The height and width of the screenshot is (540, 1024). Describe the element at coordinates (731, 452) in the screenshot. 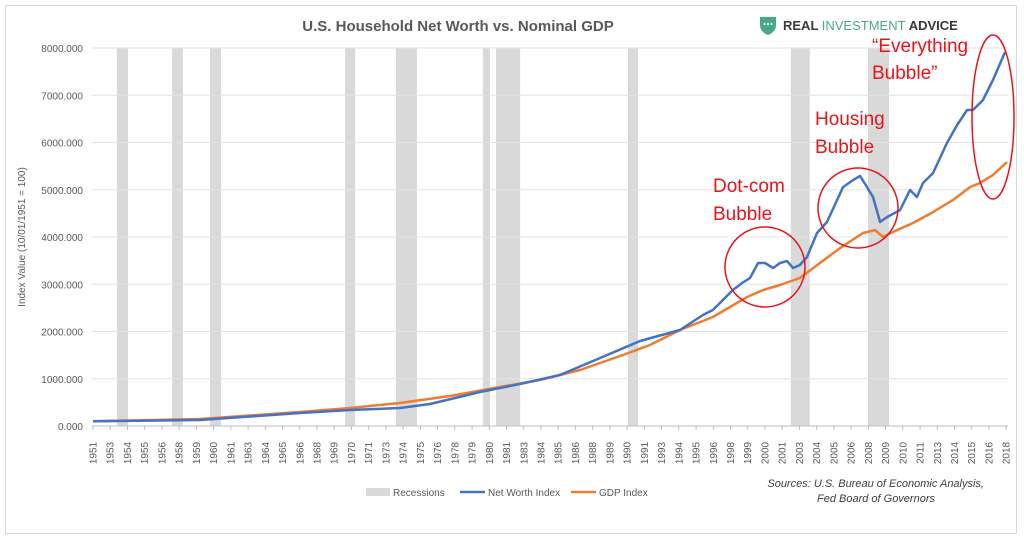

I see `x-tick-label: 1998` at that location.